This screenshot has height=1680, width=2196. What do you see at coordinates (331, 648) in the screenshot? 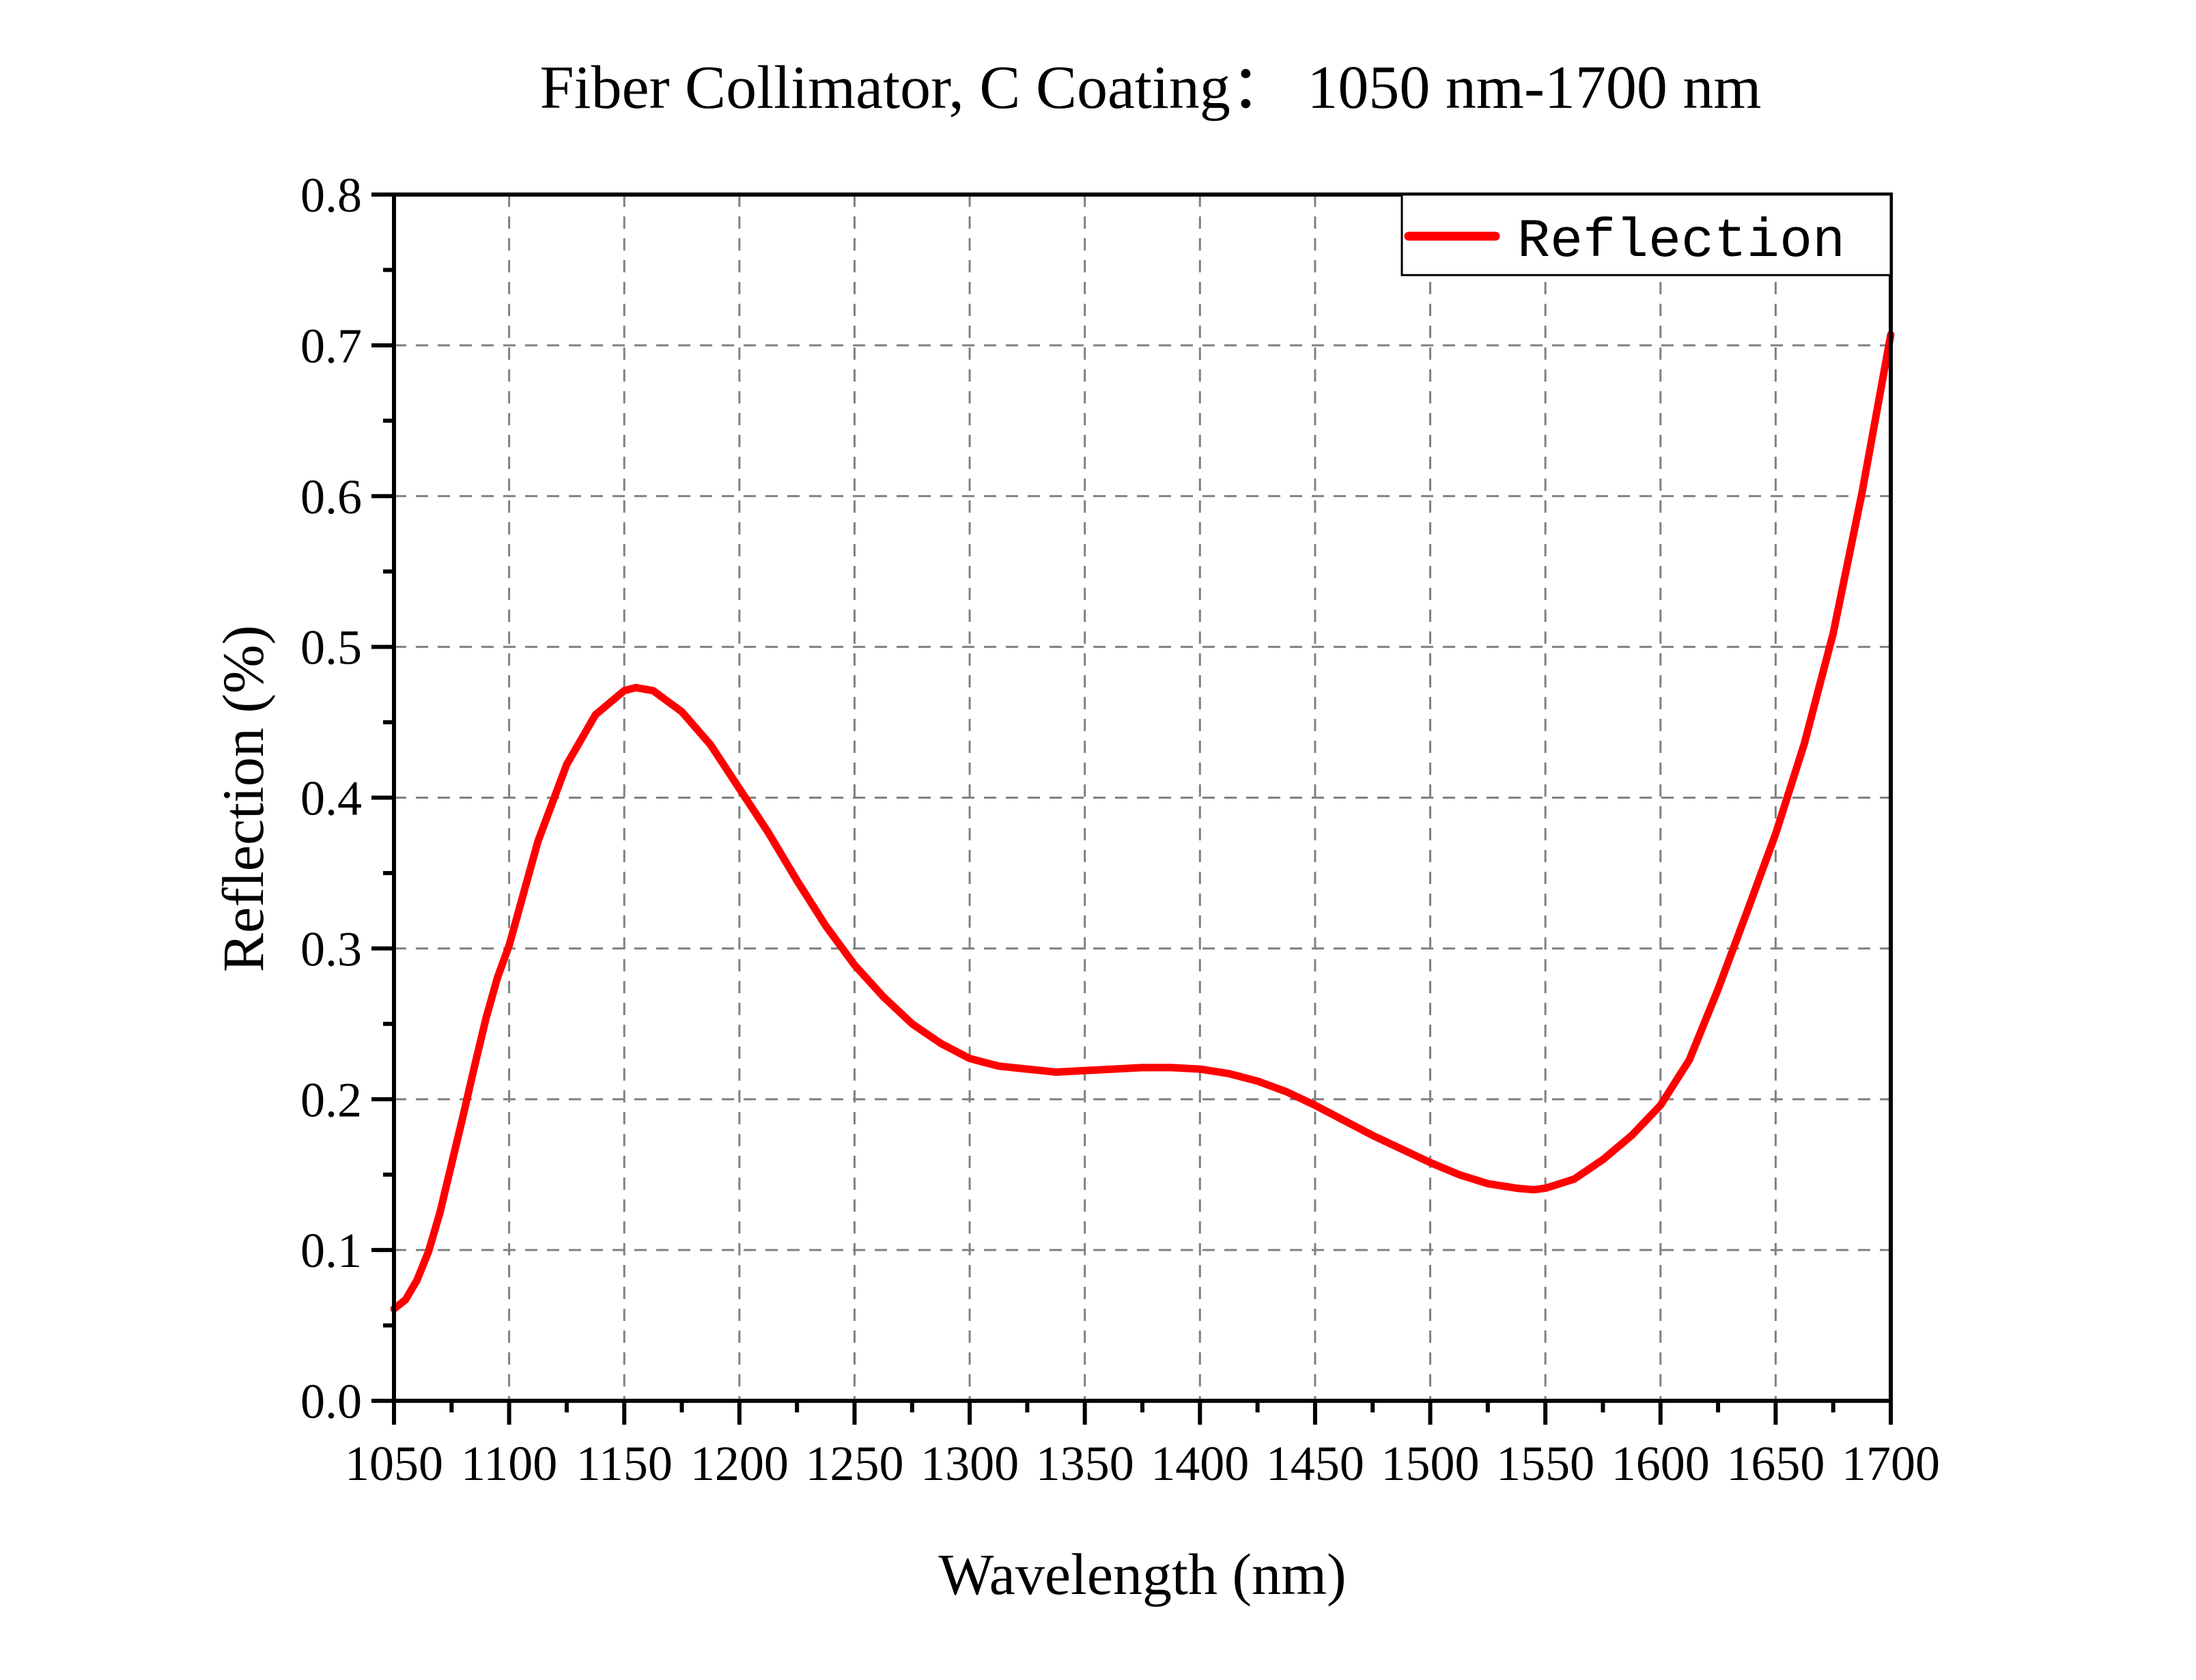
I see `y-tick-label-0.5: 0.5` at bounding box center [331, 648].